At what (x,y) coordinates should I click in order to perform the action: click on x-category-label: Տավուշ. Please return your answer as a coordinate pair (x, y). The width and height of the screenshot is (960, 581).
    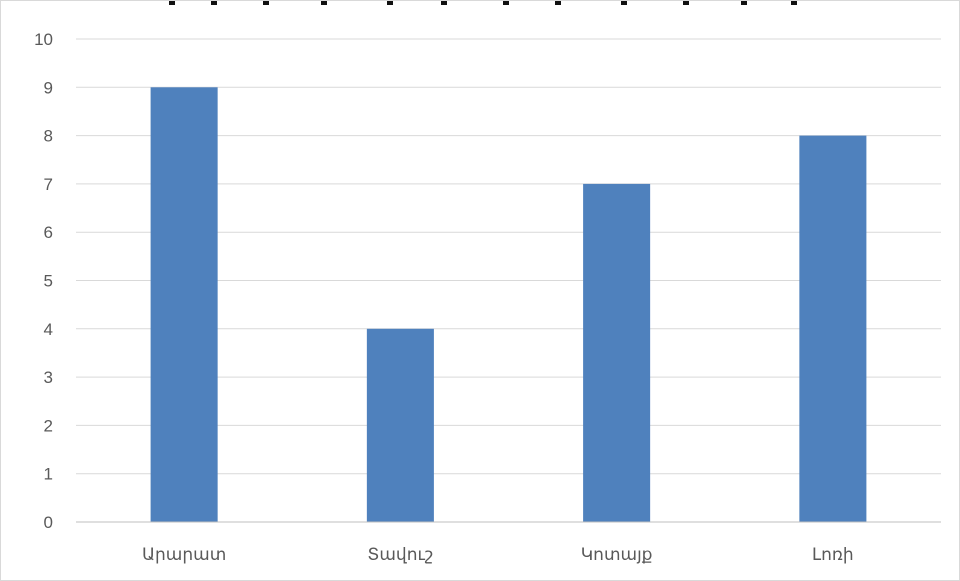
    Looking at the image, I should click on (400, 555).